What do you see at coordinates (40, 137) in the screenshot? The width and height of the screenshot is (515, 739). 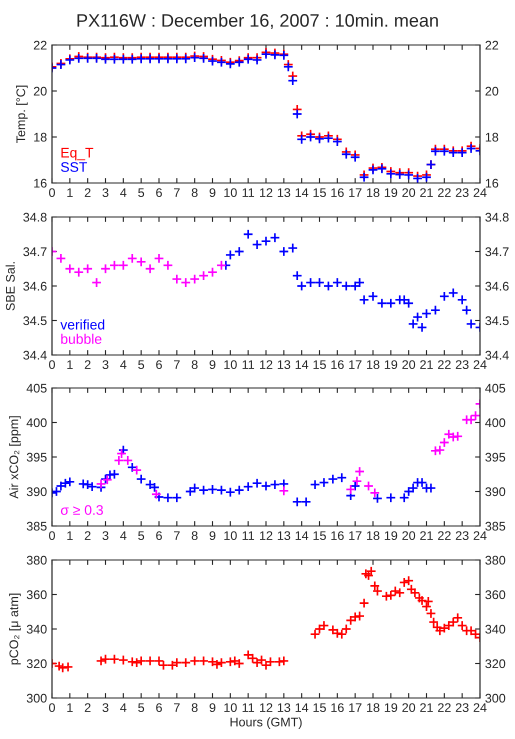 I see `y-tick-label: 18` at bounding box center [40, 137].